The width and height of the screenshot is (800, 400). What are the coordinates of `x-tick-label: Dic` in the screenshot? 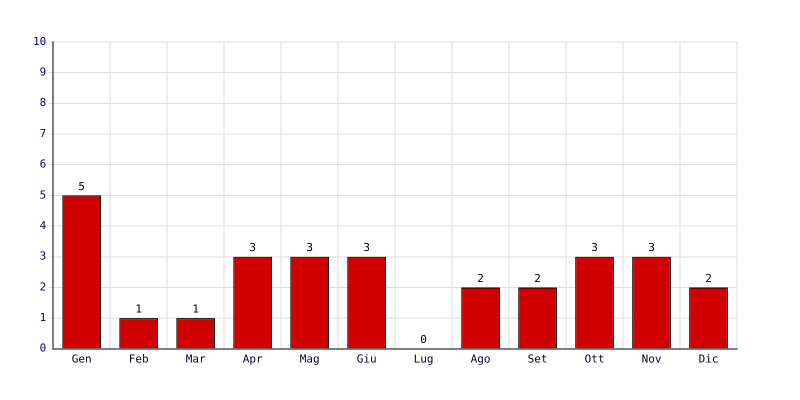 It's located at (708, 359).